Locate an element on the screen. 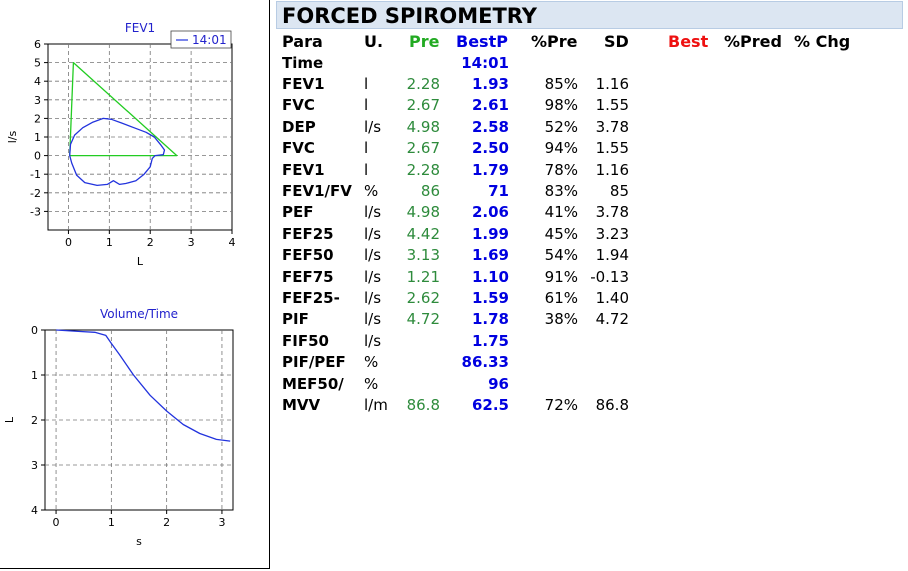 Image resolution: width=908 pixels, height=571 pixels. row-pre: 4.72 is located at coordinates (423, 319).